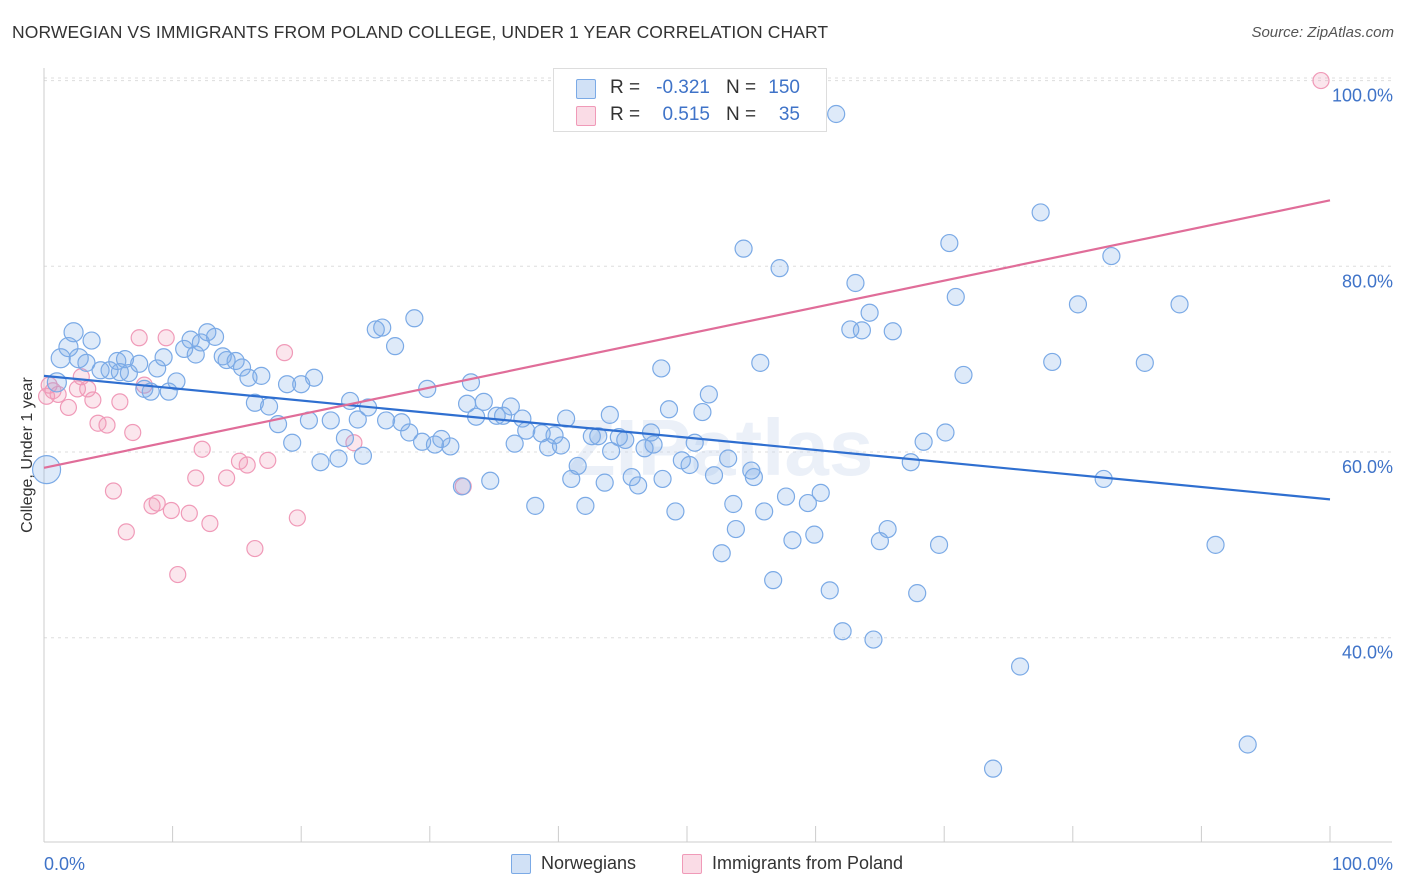 Image resolution: width=1406 pixels, height=892 pixels. What do you see at coordinates (1362, 96) in the screenshot?
I see `y-tick-label: 100.0%` at bounding box center [1362, 96].